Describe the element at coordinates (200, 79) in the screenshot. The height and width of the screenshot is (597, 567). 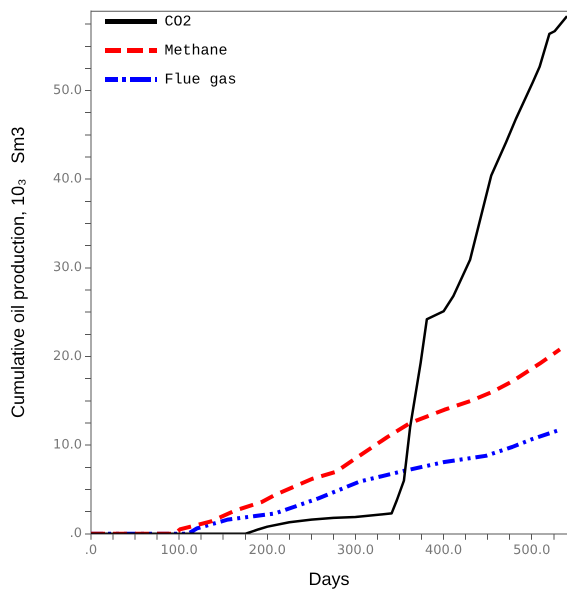
I see `legend-label: Flue gas` at that location.